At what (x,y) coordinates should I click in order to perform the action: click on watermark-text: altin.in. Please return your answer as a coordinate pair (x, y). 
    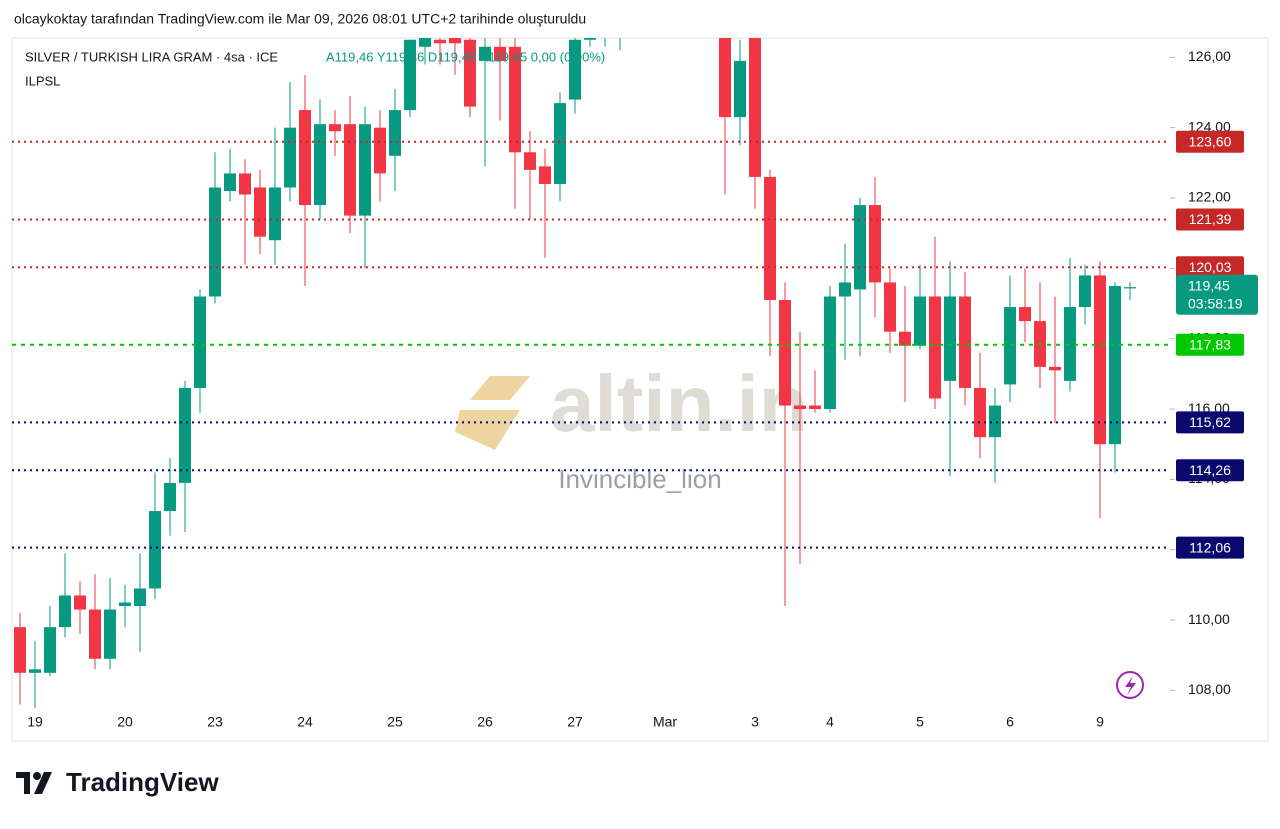
    Looking at the image, I should click on (679, 403).